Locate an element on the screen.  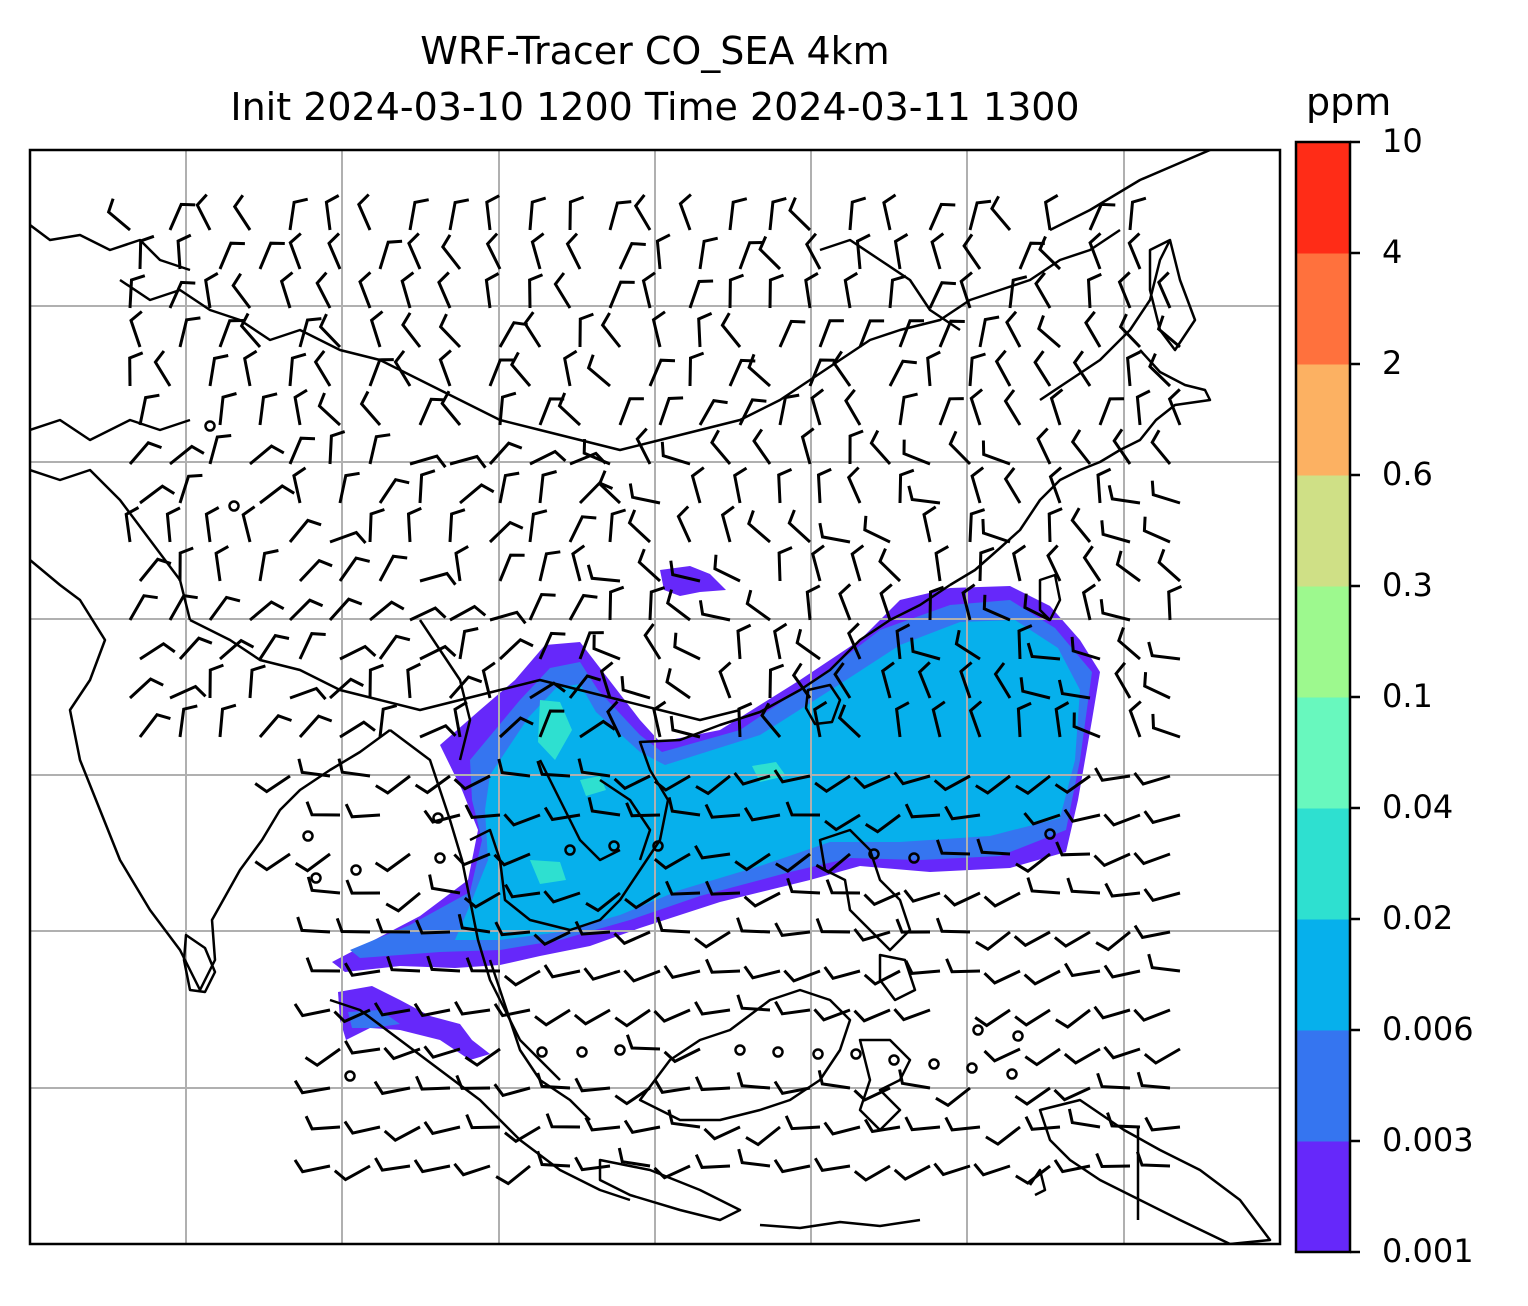
himalaya-border is located at coordinates (620, 340).